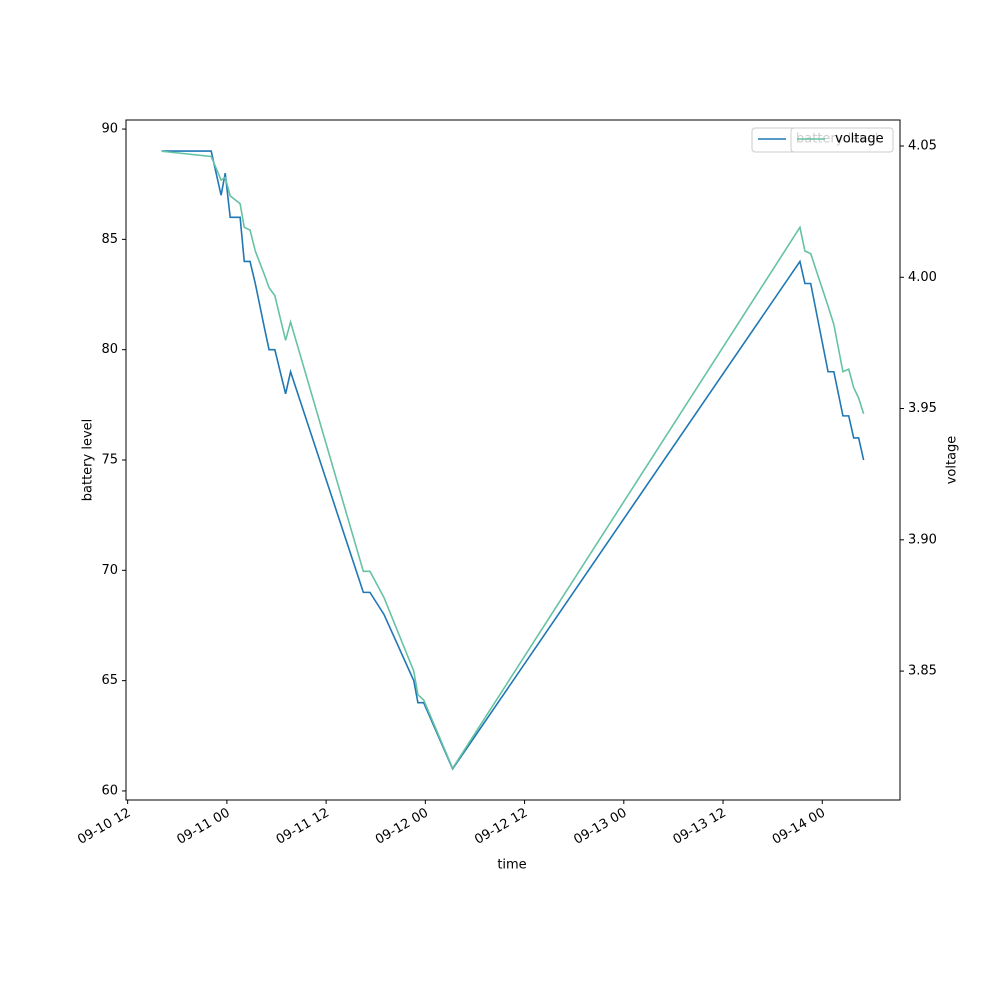 The height and width of the screenshot is (1004, 1000). I want to click on x-tick-label: 09-12 00, so click(402, 827).